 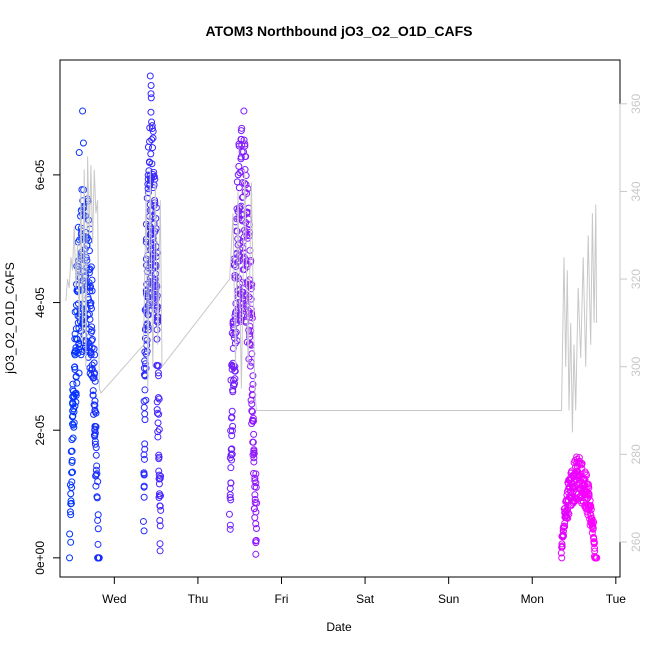 I want to click on y-tick-label: 4e-05, so click(x=40, y=302).